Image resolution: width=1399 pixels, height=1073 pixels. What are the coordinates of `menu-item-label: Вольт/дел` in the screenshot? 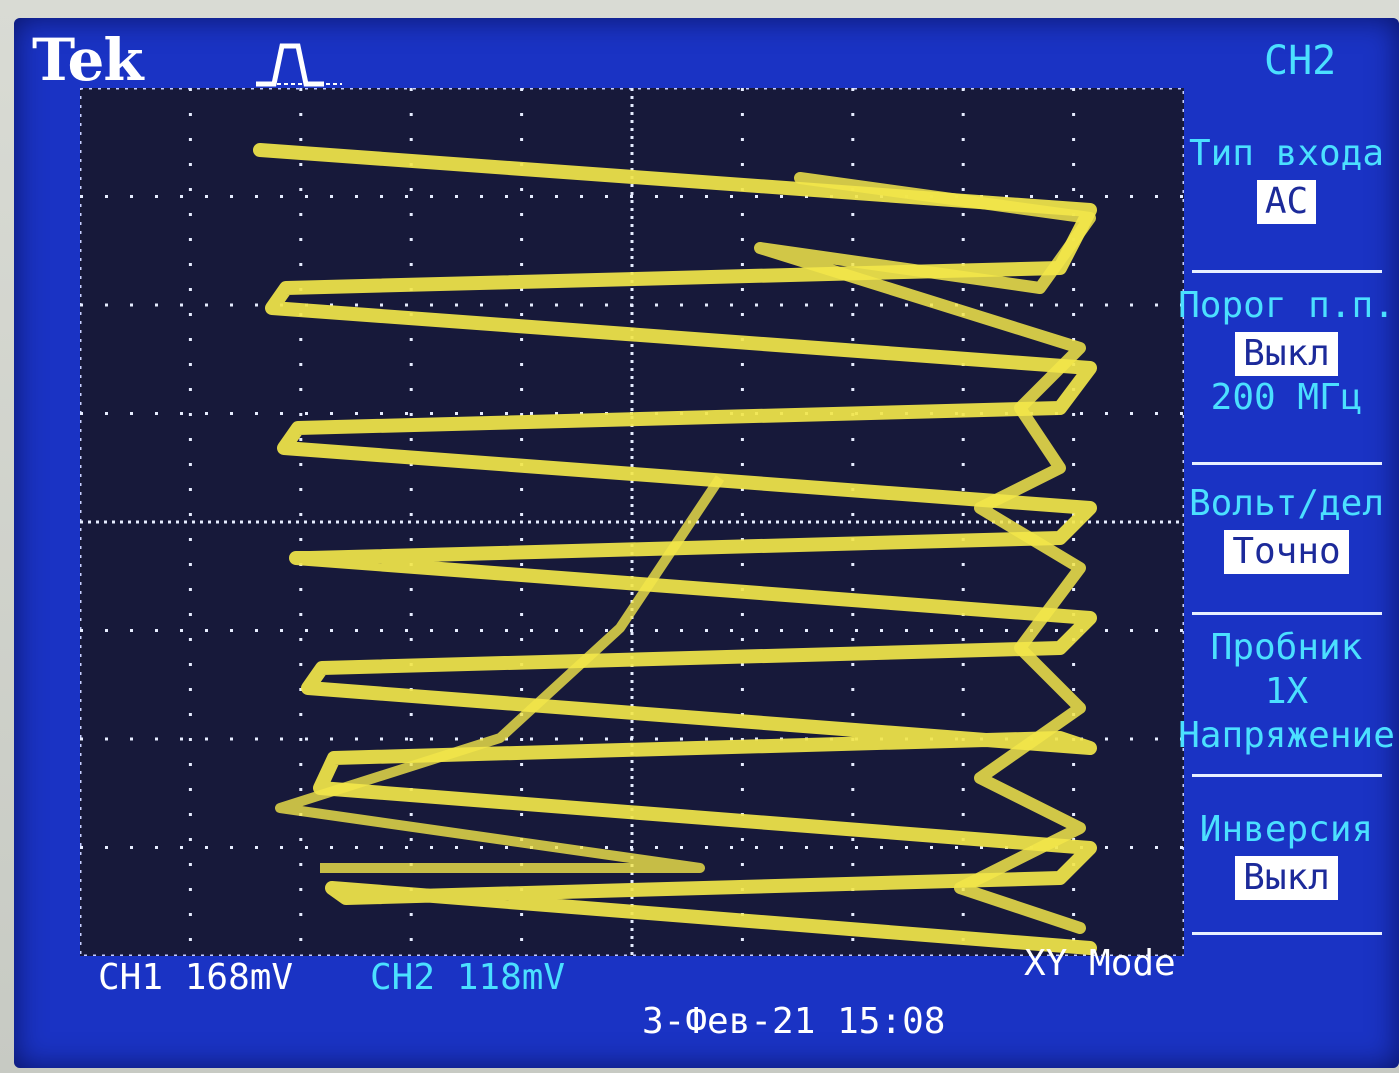 It's located at (1286, 504).